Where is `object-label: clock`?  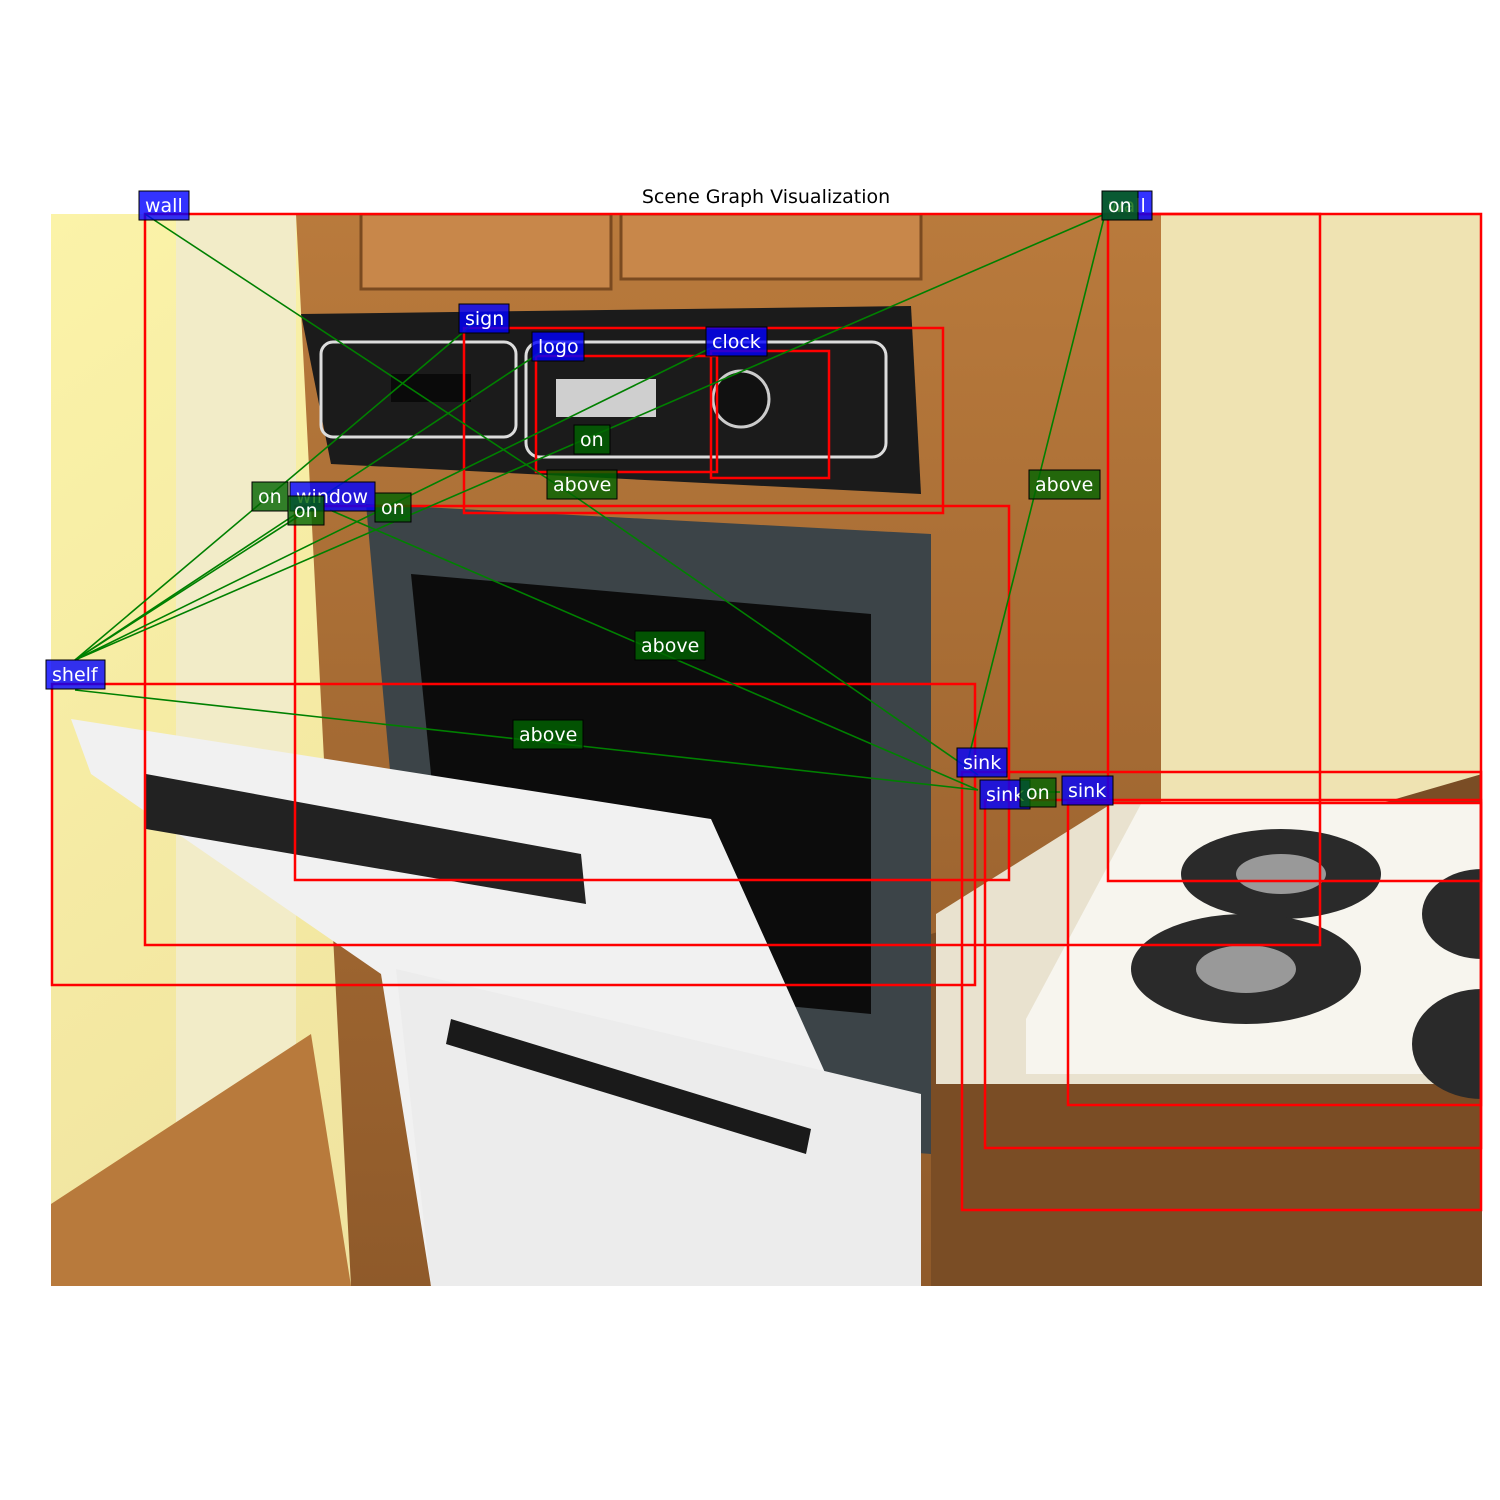 object-label: clock is located at coordinates (736, 341).